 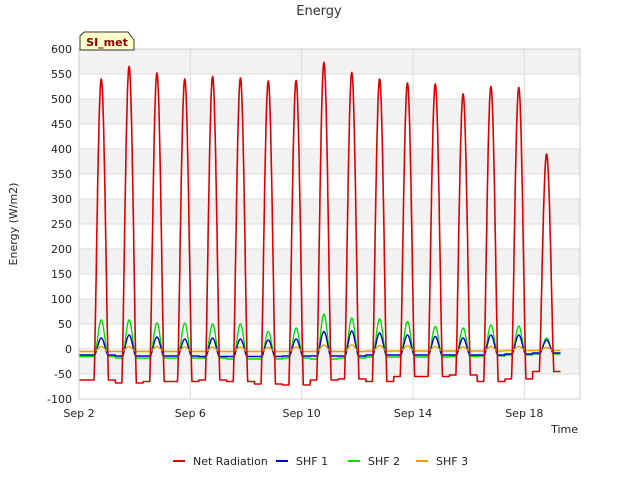 I want to click on y-tick-label: 600, so click(x=61, y=49).